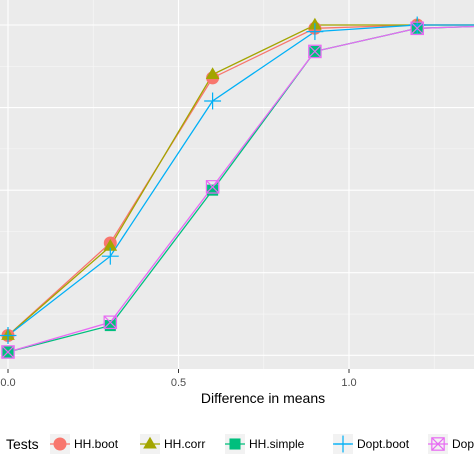 The width and height of the screenshot is (474, 474). I want to click on legend-item-Dopt.boot: Dopt.boot, so click(371, 444).